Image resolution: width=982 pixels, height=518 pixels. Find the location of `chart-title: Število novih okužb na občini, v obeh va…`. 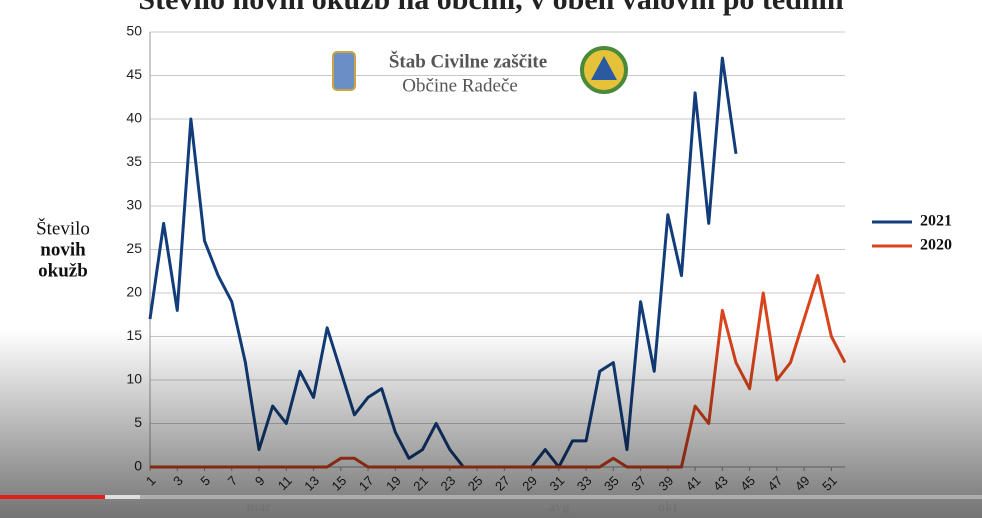

chart-title: Število novih okužb na občini, v obeh va… is located at coordinates (491, 8).